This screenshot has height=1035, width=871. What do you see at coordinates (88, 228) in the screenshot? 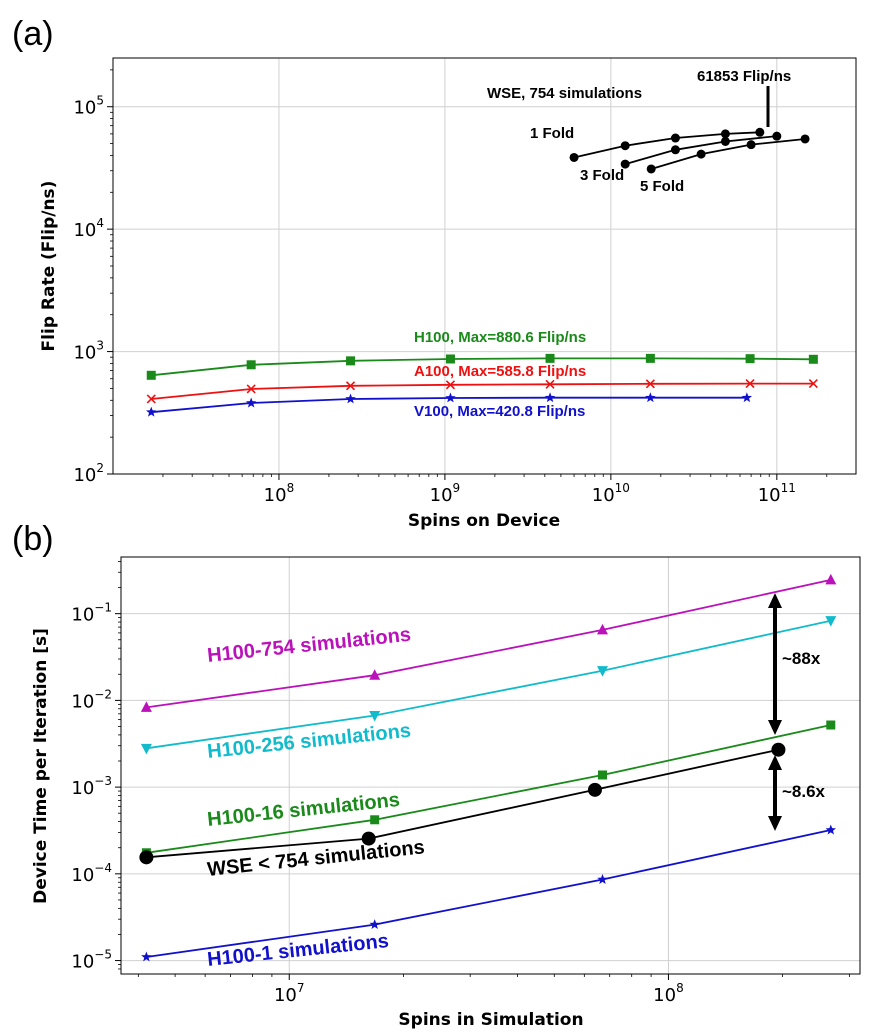
I see `panel-a-ytick-label: 10⁴` at bounding box center [88, 228].